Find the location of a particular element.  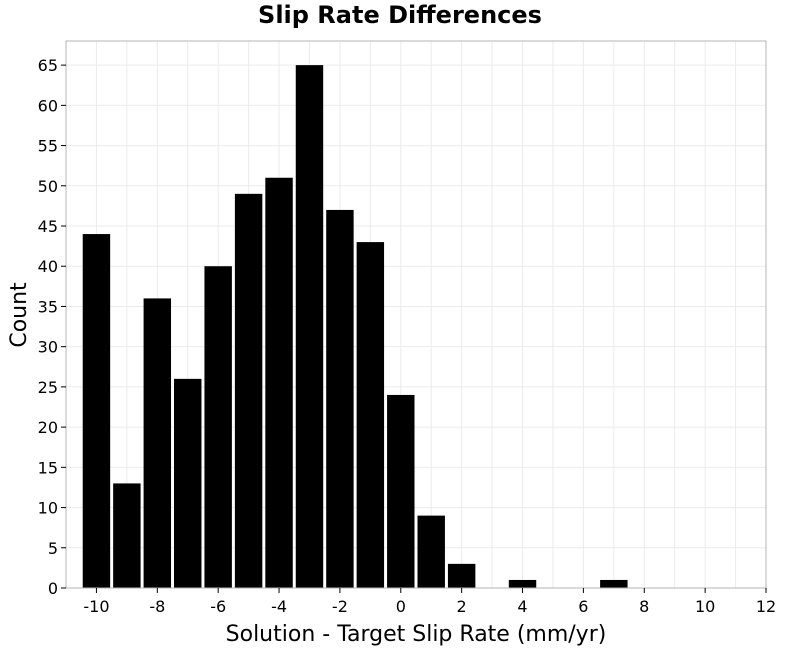

x-tick-label: 12 is located at coordinates (766, 606).